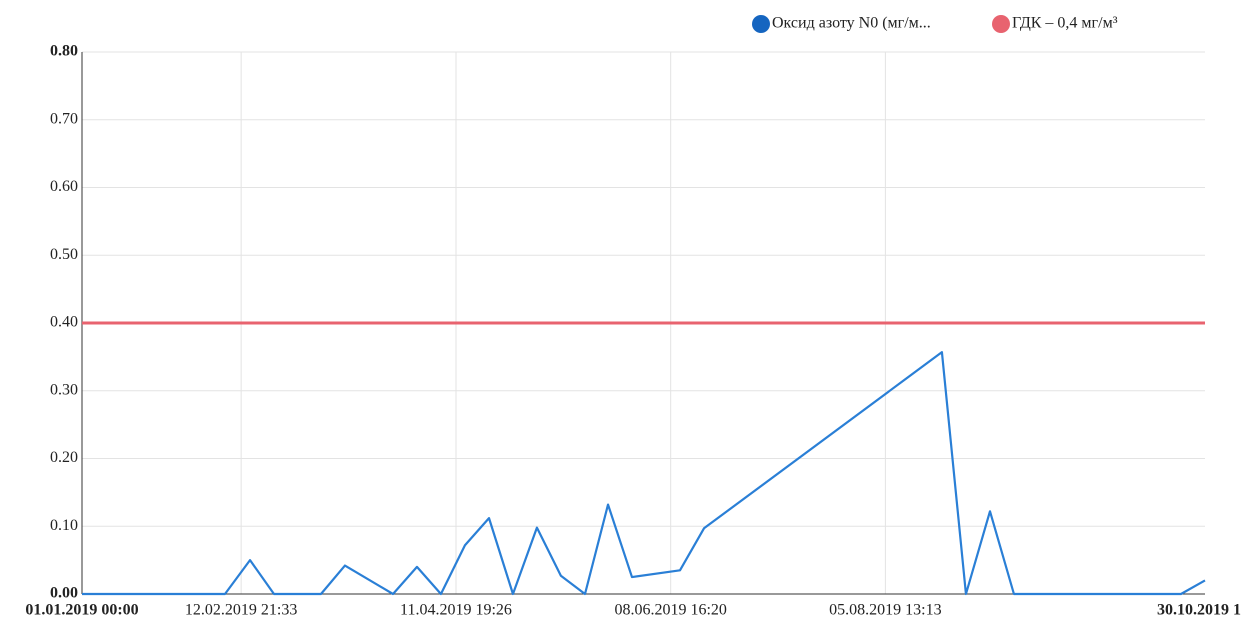 The image size is (1241, 626). I want to click on y-tick-label: 0.30, so click(64, 389).